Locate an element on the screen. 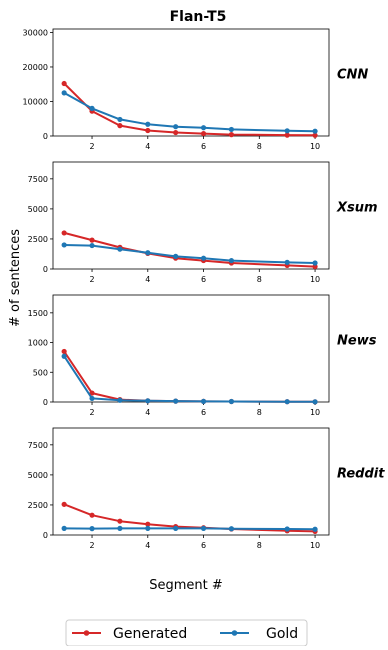 Image resolution: width=388 pixels, height=650 pixels. legend-label-gold: Gold is located at coordinates (282, 634).